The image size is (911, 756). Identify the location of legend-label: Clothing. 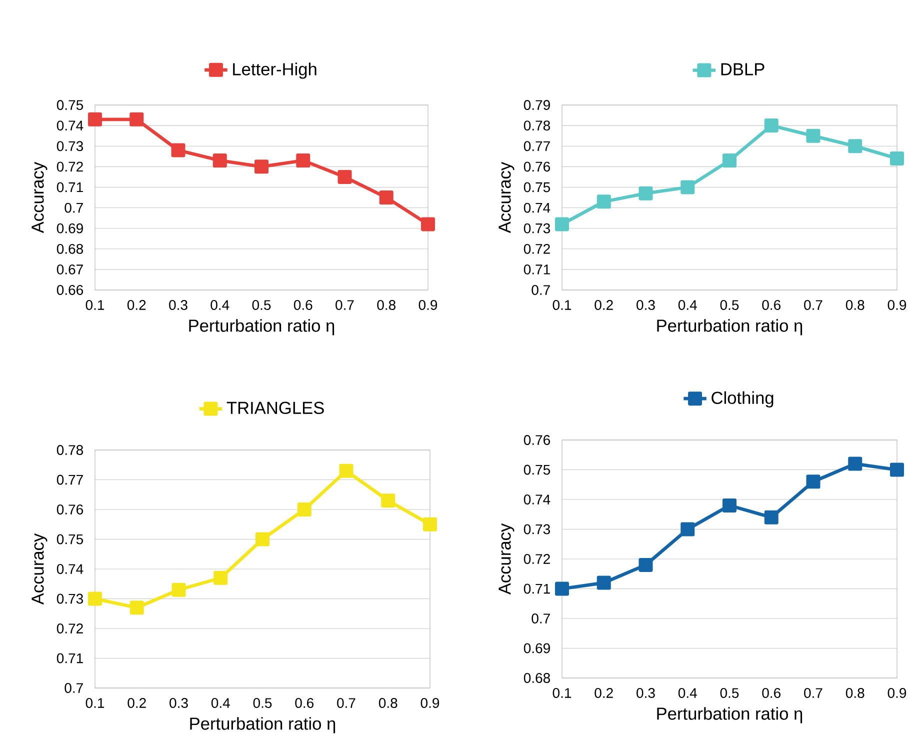
(743, 399).